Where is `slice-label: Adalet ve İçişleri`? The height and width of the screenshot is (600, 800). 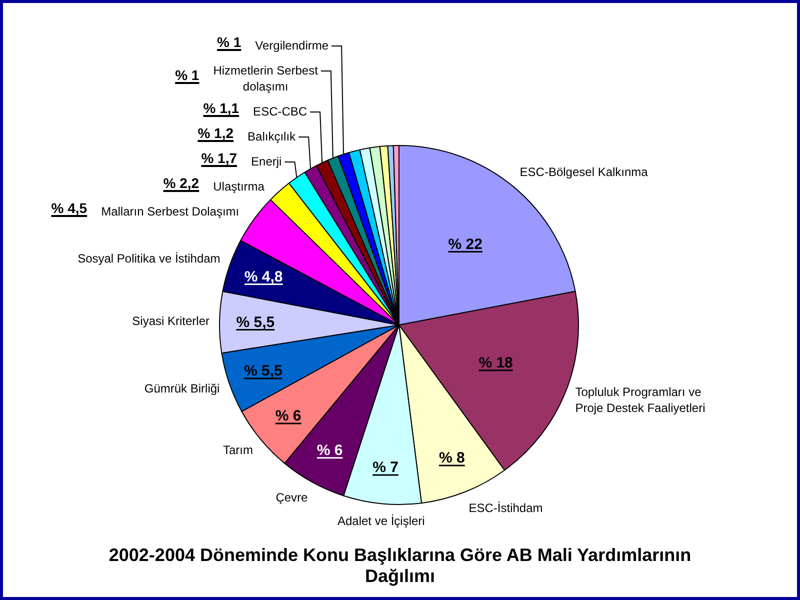 slice-label: Adalet ve İçişleri is located at coordinates (381, 521).